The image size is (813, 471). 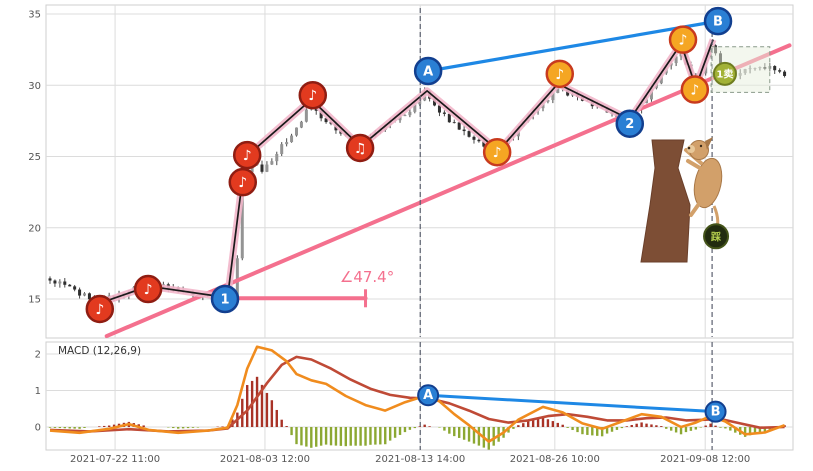 What do you see at coordinates (572, 403) in the screenshot?
I see `macd-ab-trendline` at bounding box center [572, 403].